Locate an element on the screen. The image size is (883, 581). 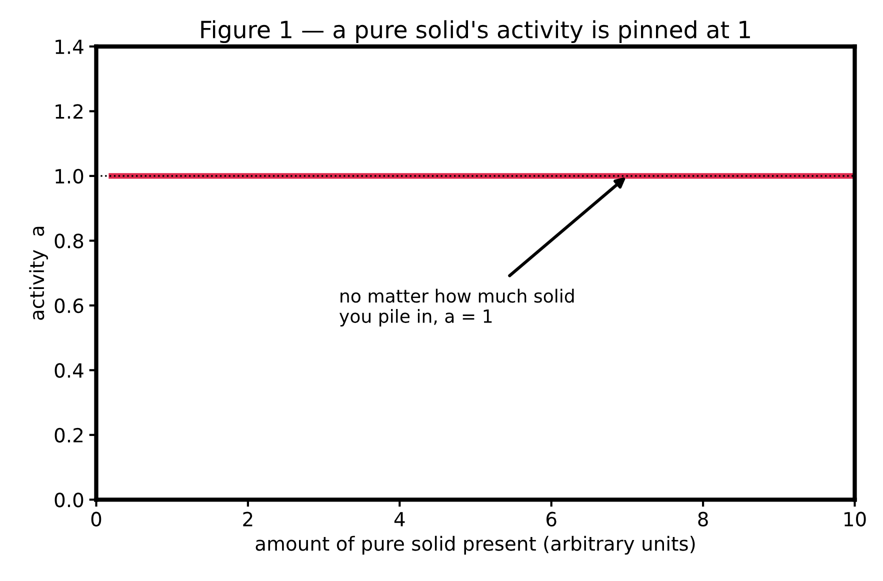
x-axis-title: amount of pure solid present (arbitrary units) is located at coordinates (475, 545).